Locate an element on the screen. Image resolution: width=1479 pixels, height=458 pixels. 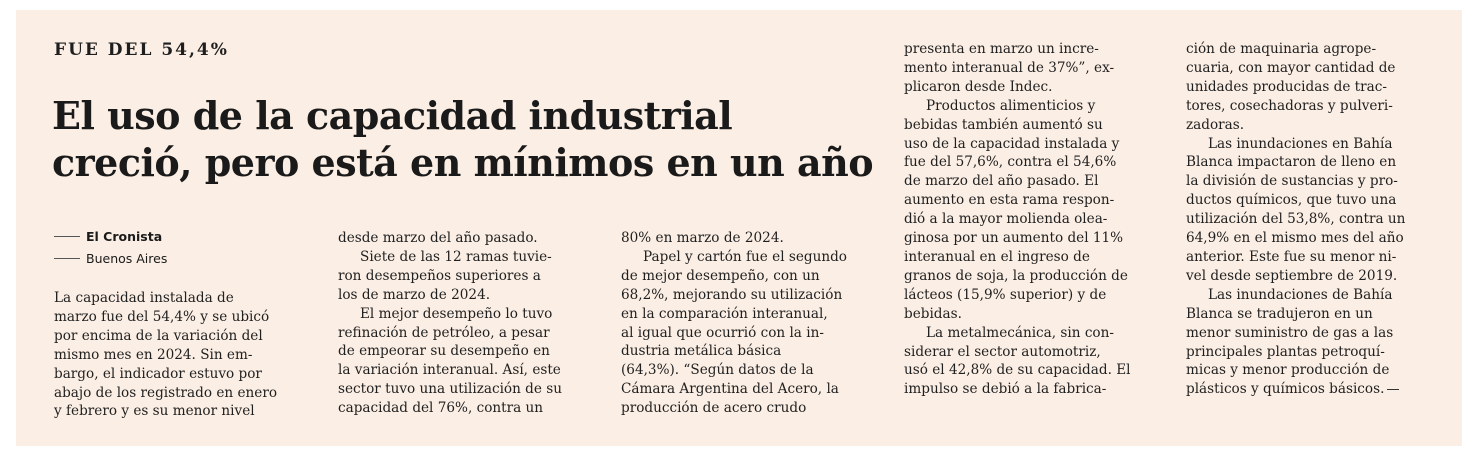
article-text-line: interanual en el ingreso de is located at coordinates (997, 256).